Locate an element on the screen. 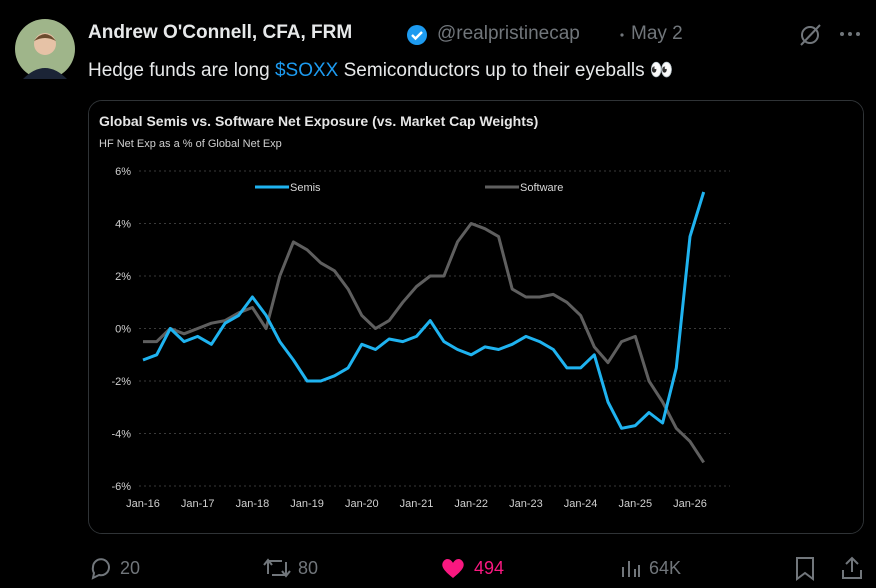  x-tick-label: Jan-26 is located at coordinates (690, 504).